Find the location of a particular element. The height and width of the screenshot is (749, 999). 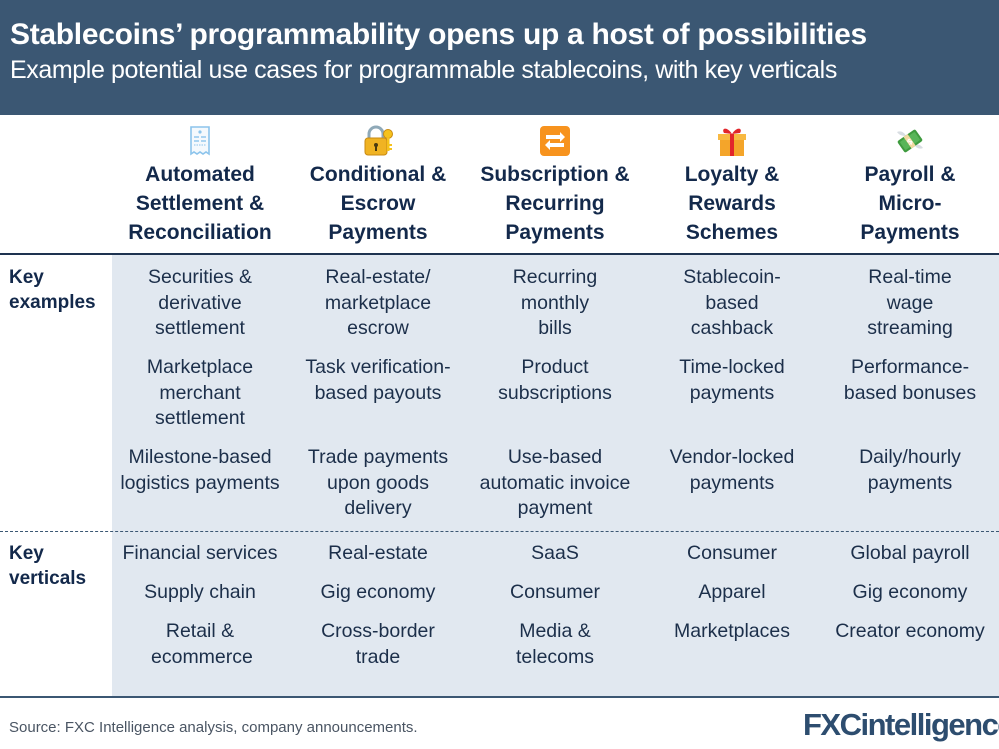

example-cell: Task verification-based payouts is located at coordinates (378, 380).